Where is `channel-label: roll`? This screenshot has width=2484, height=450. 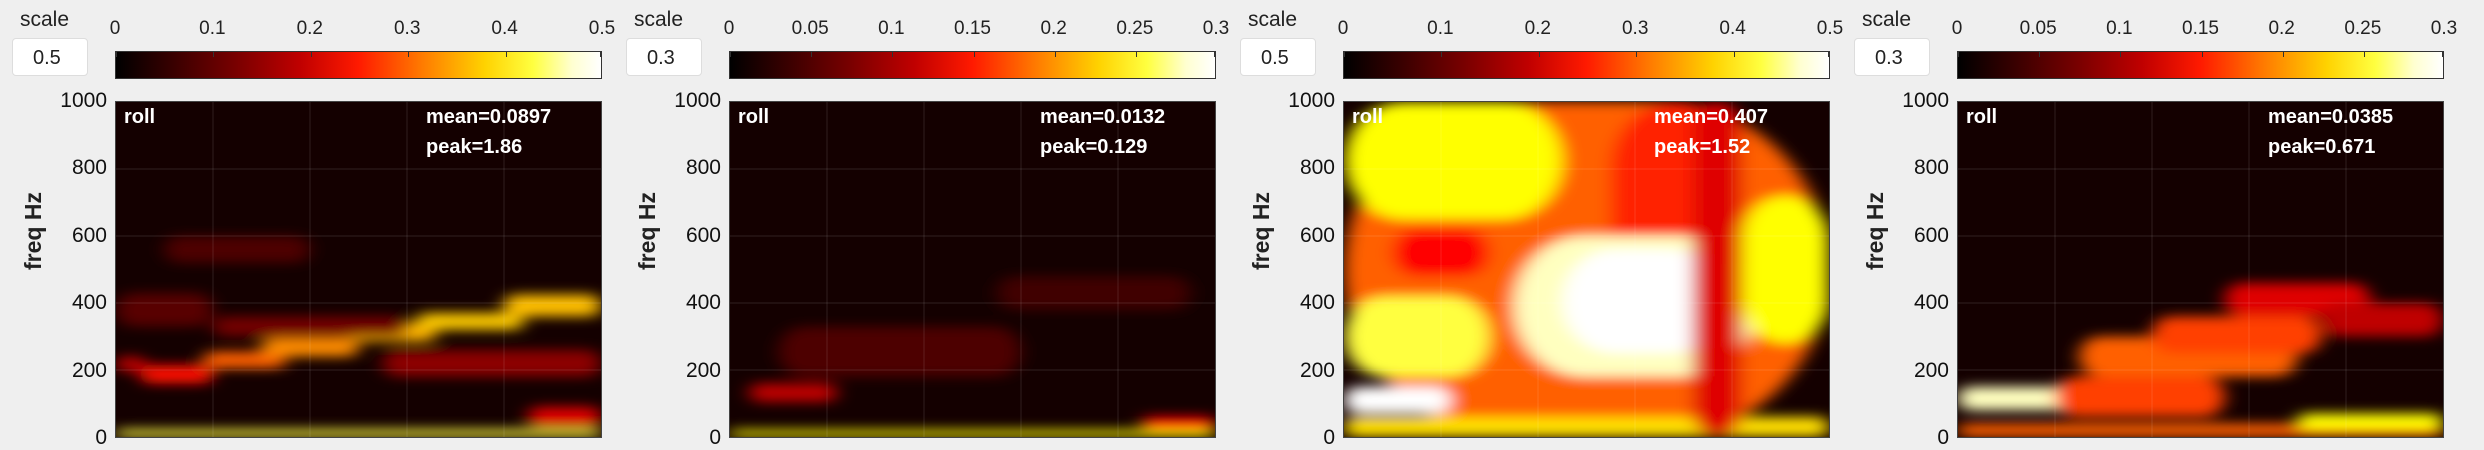
channel-label: roll is located at coordinates (139, 117).